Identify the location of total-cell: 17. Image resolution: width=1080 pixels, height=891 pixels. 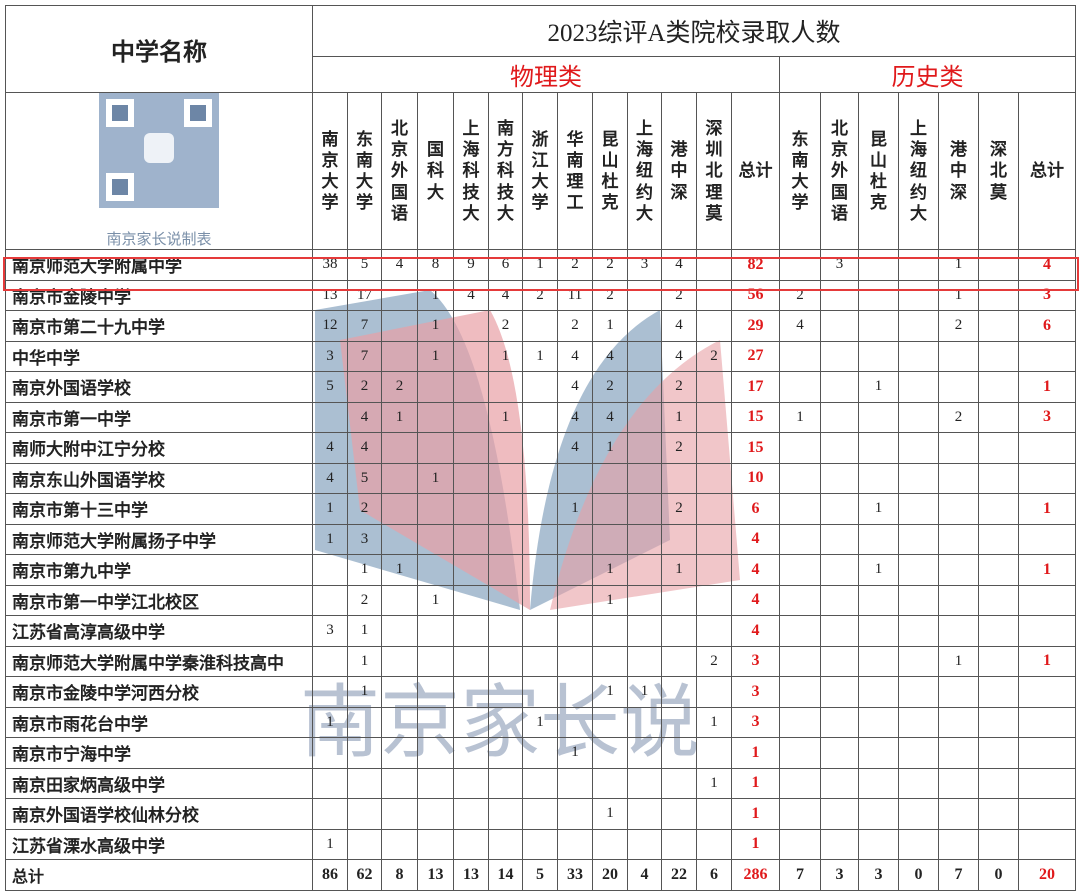
(755, 387).